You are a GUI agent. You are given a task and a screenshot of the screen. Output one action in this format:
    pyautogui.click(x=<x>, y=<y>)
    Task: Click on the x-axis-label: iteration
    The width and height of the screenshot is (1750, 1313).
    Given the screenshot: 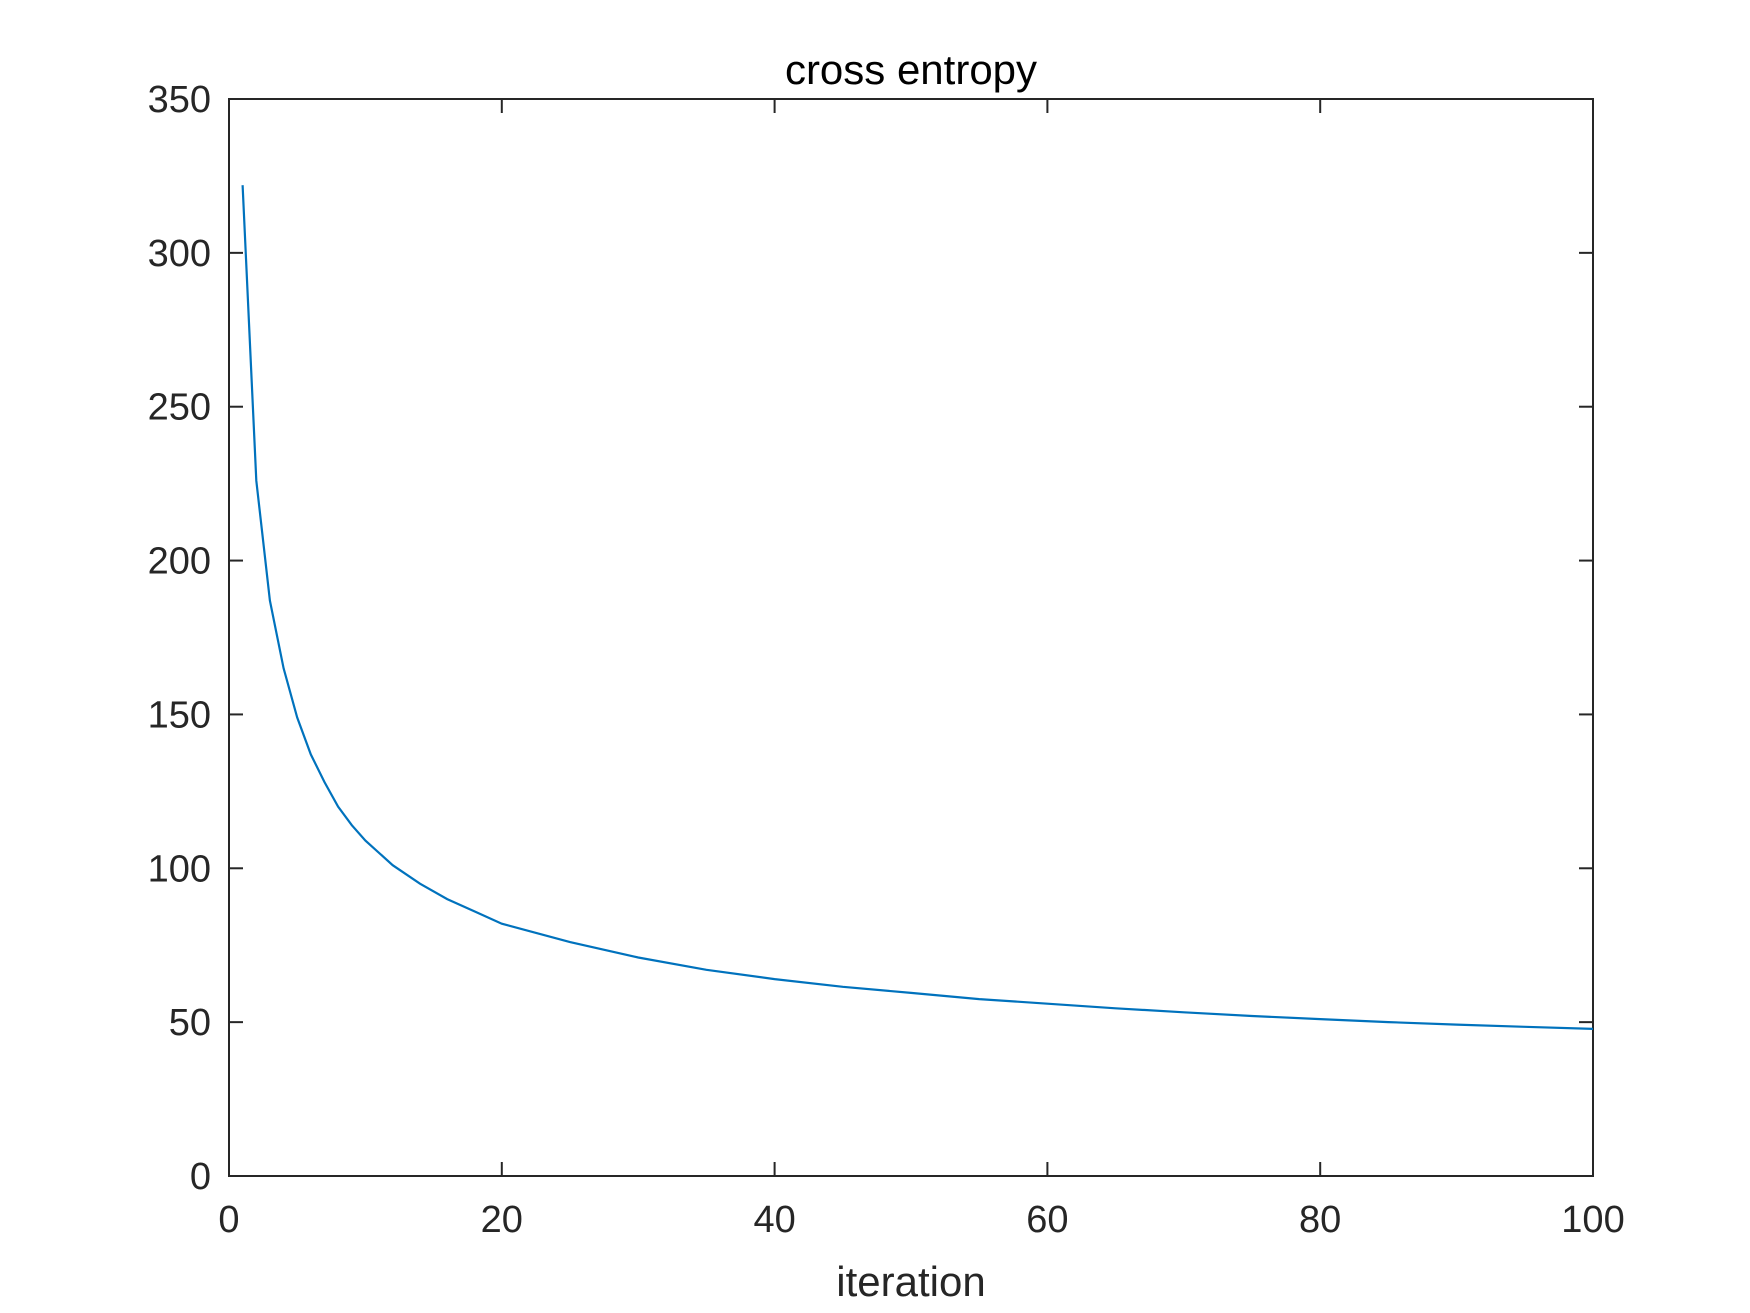 What is the action you would take?
    pyautogui.click(x=910, y=1281)
    